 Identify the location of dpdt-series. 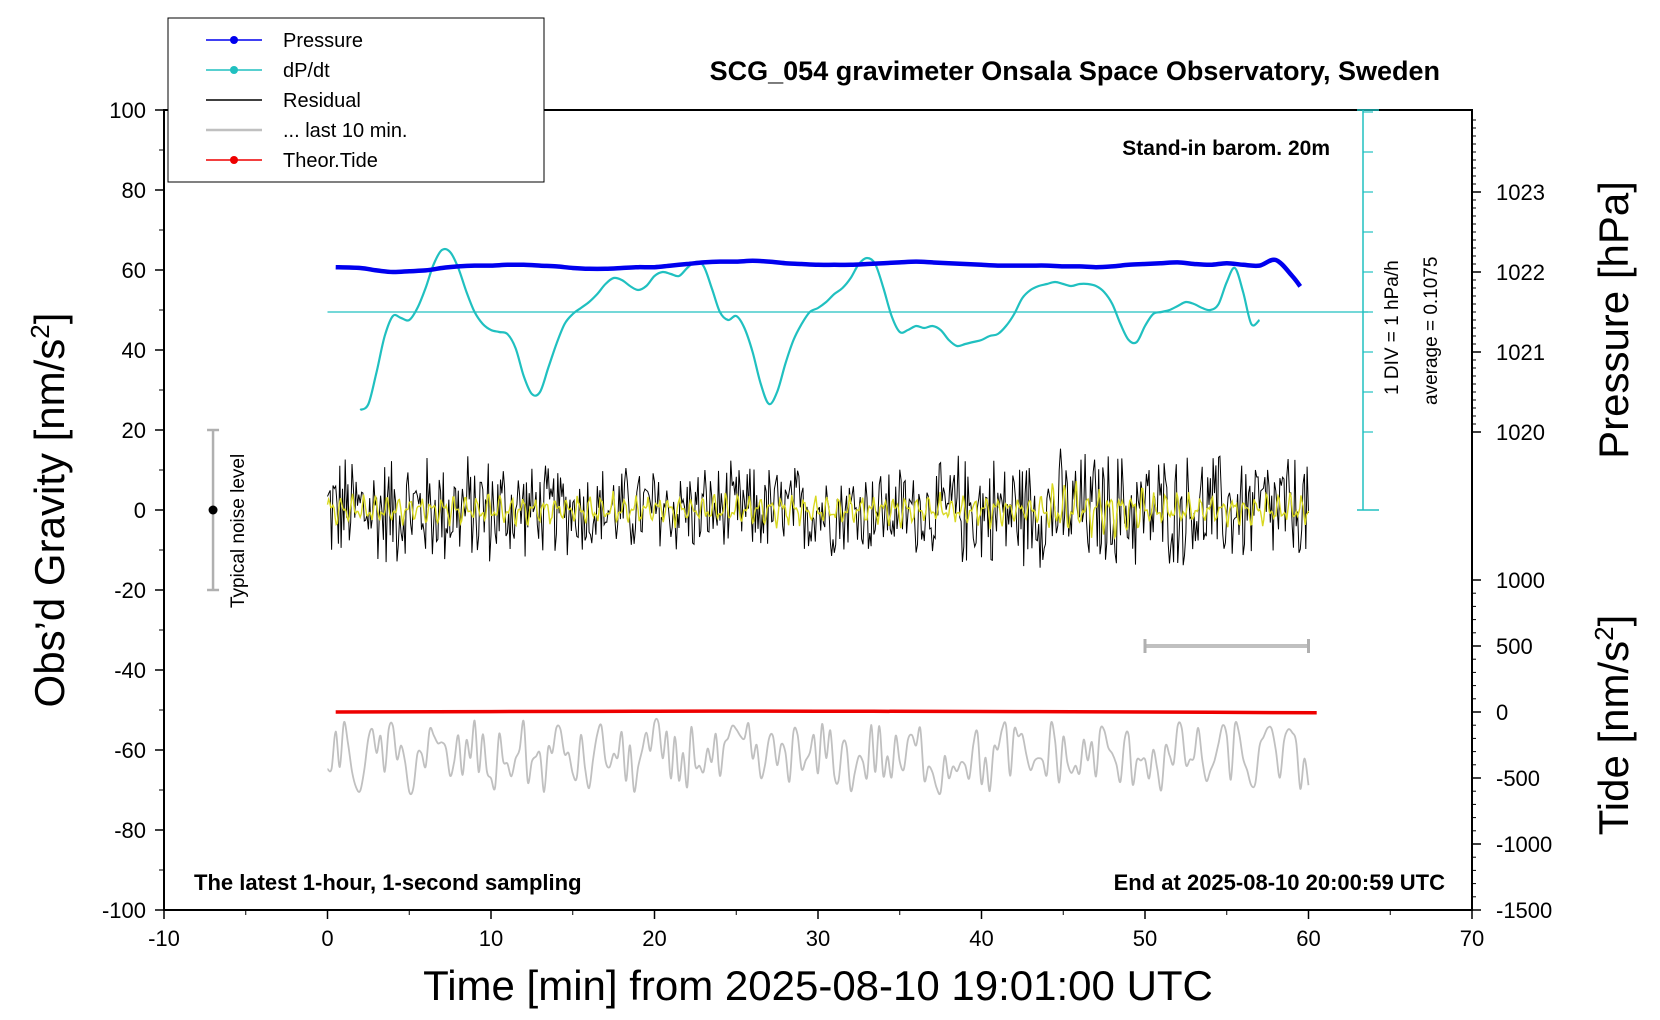
(810, 329).